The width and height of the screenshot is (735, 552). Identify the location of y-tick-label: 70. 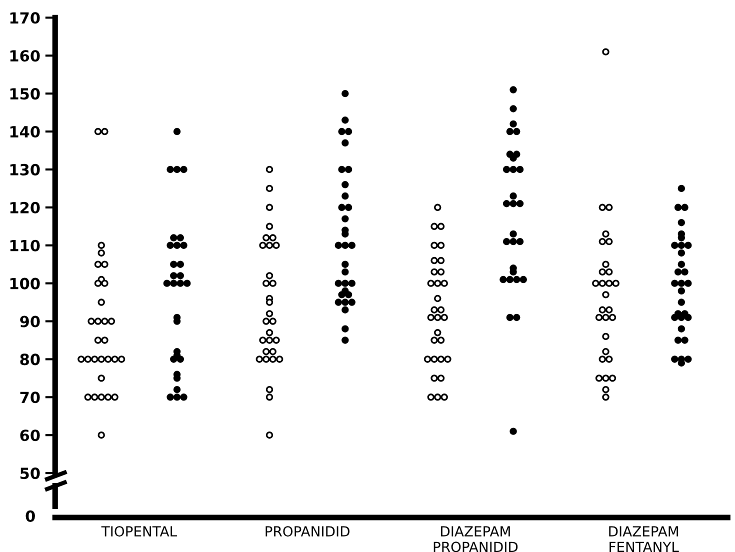
(30, 398).